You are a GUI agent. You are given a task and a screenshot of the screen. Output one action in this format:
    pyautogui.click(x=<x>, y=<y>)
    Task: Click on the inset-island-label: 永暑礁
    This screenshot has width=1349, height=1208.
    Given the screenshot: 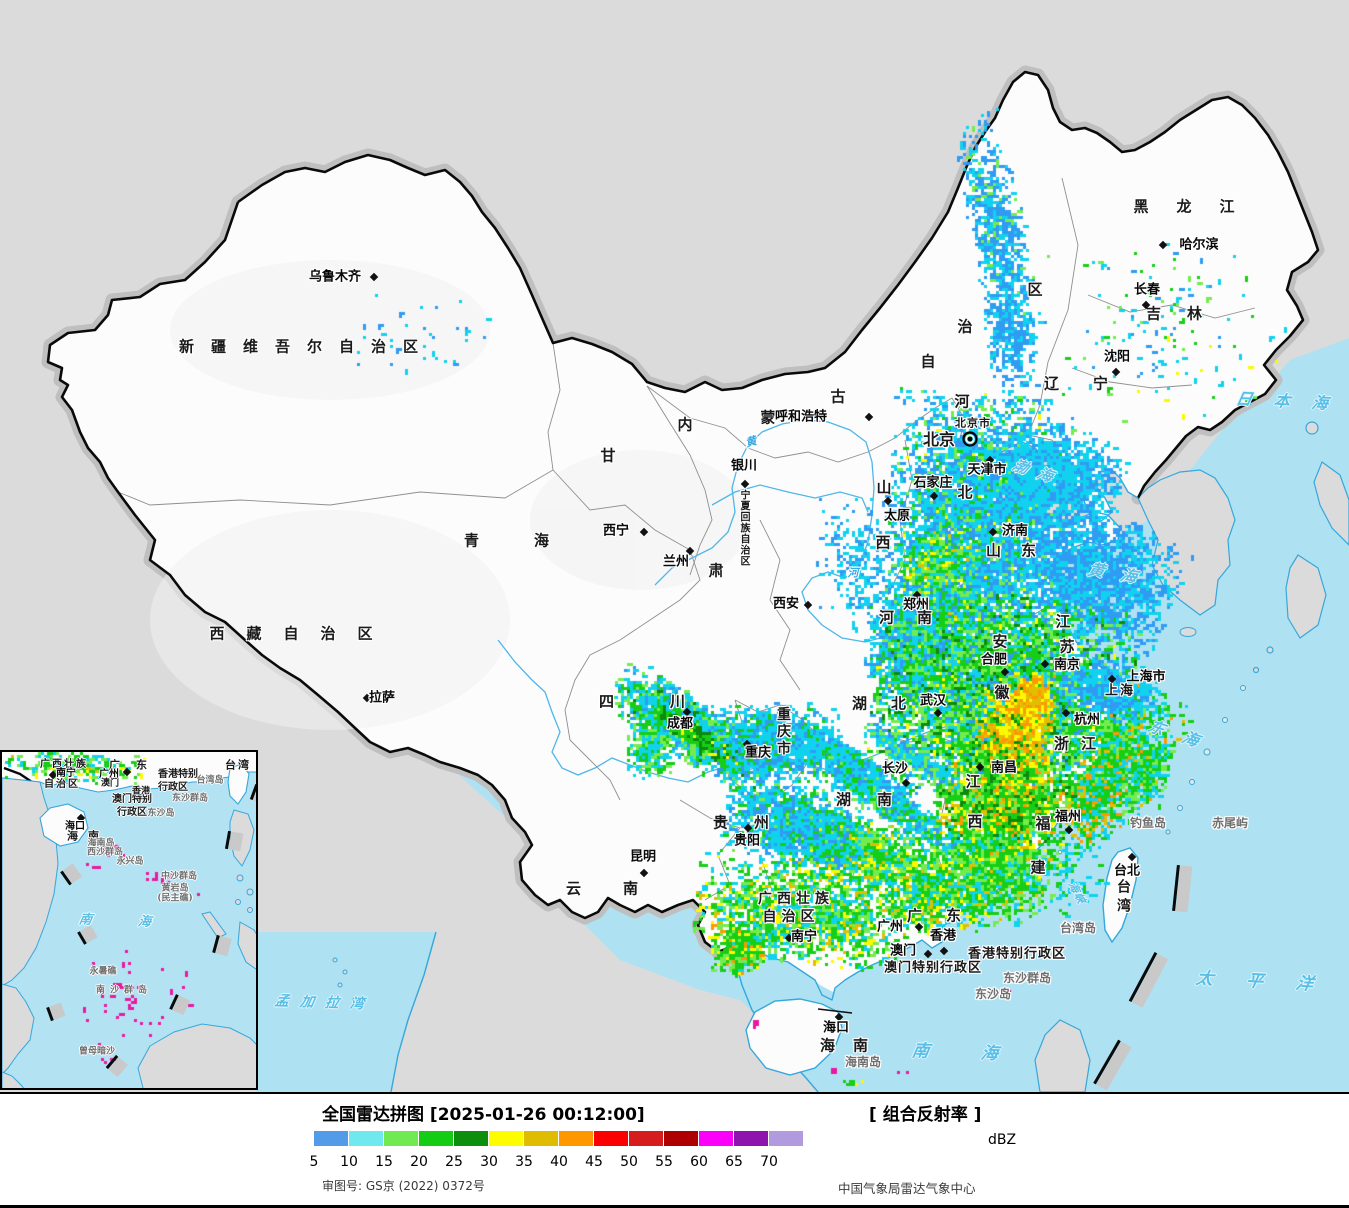 What is the action you would take?
    pyautogui.click(x=103, y=971)
    